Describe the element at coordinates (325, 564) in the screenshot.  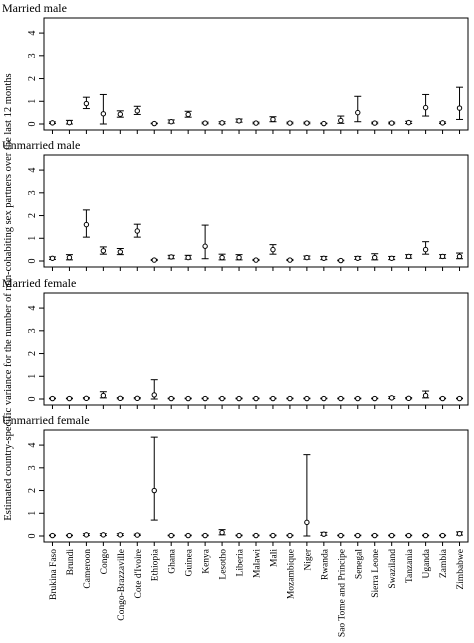
I see `x-tick-label: Rwanda` at that location.